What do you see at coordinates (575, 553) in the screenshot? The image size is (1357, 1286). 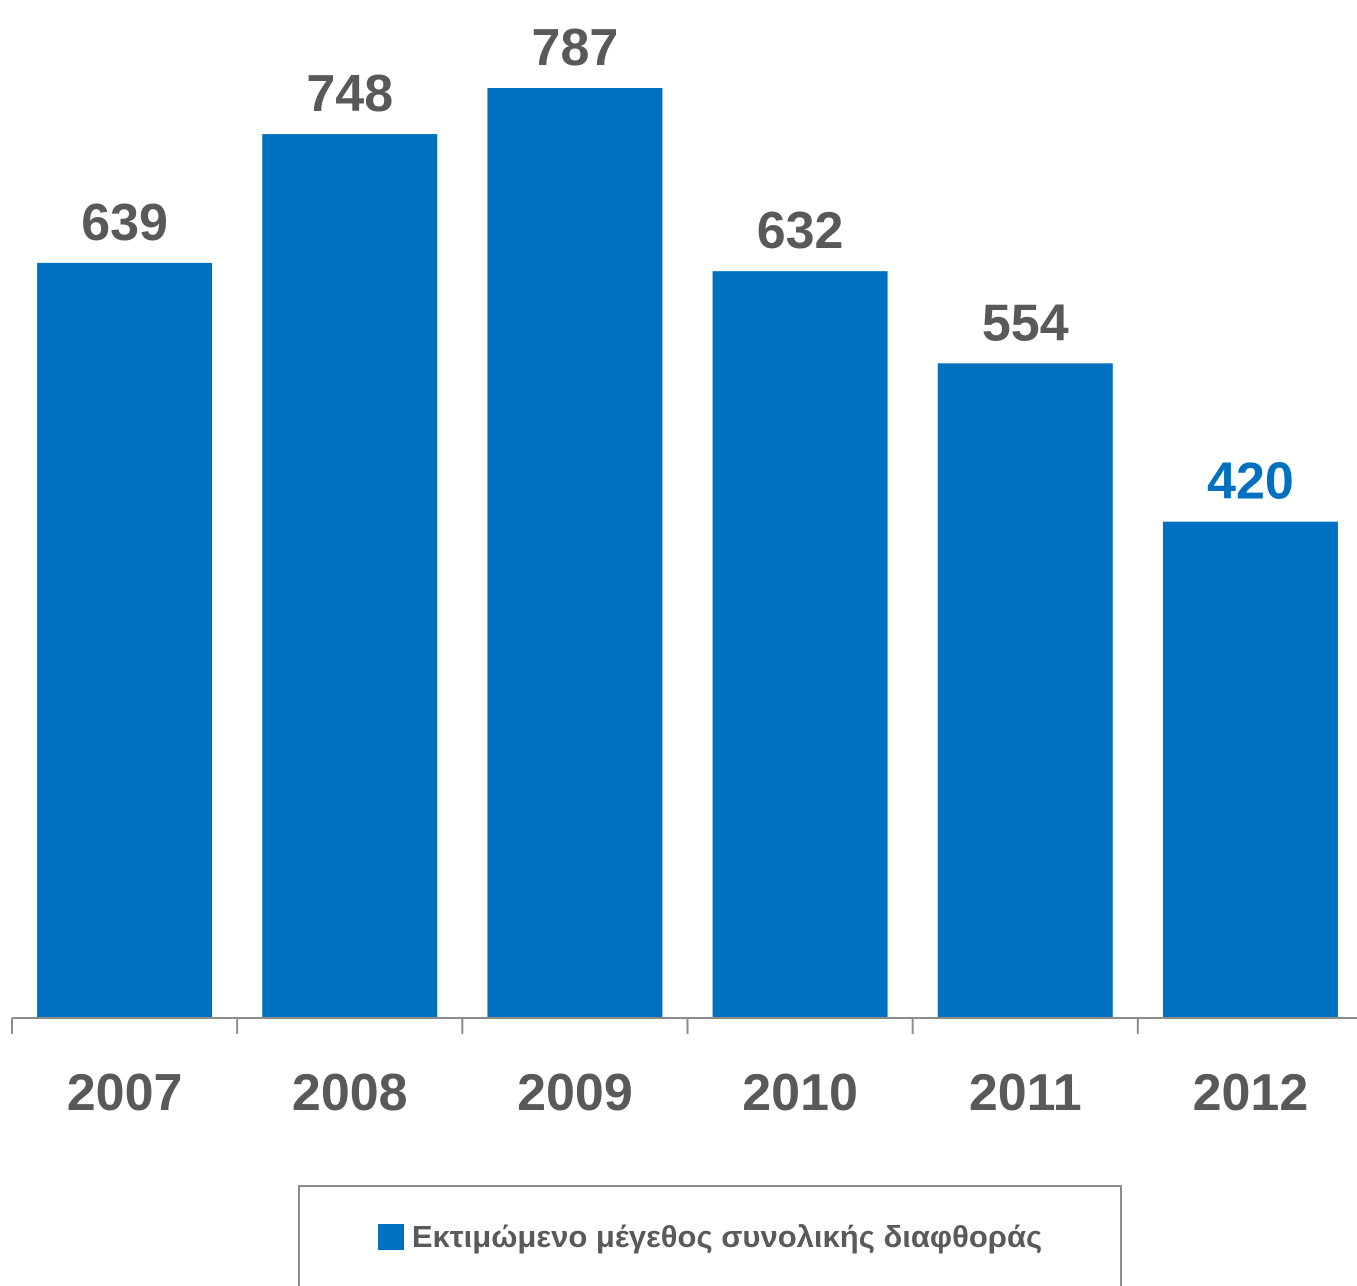 I see `bar-2009` at bounding box center [575, 553].